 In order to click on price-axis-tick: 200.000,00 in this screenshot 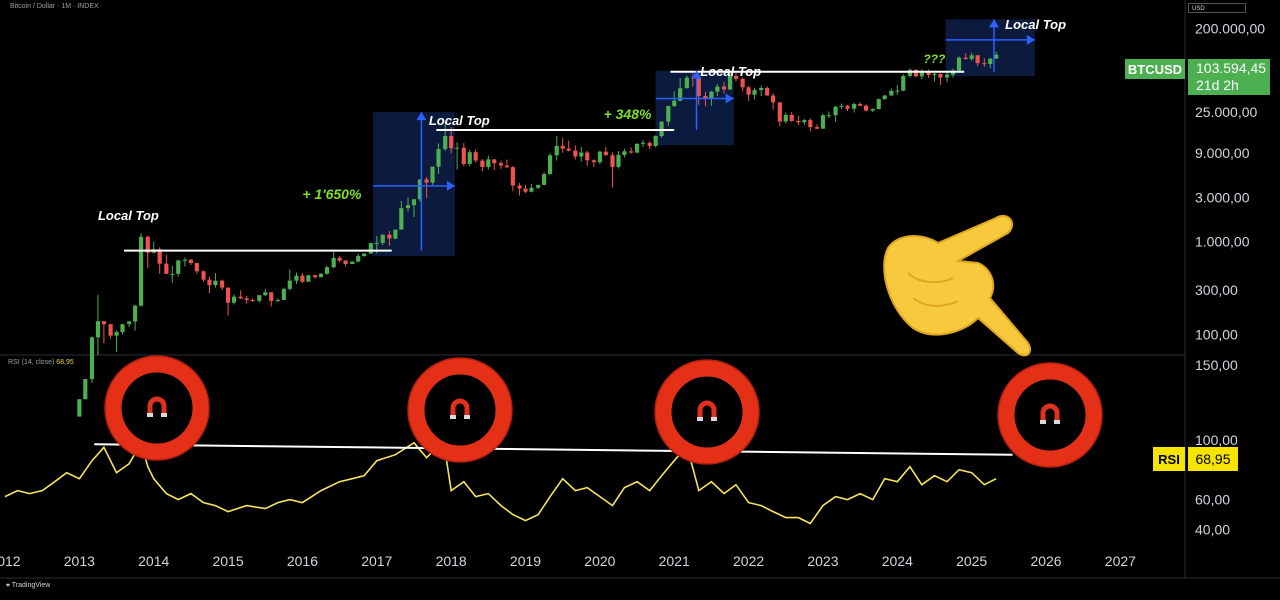, I will do `click(1230, 28)`.